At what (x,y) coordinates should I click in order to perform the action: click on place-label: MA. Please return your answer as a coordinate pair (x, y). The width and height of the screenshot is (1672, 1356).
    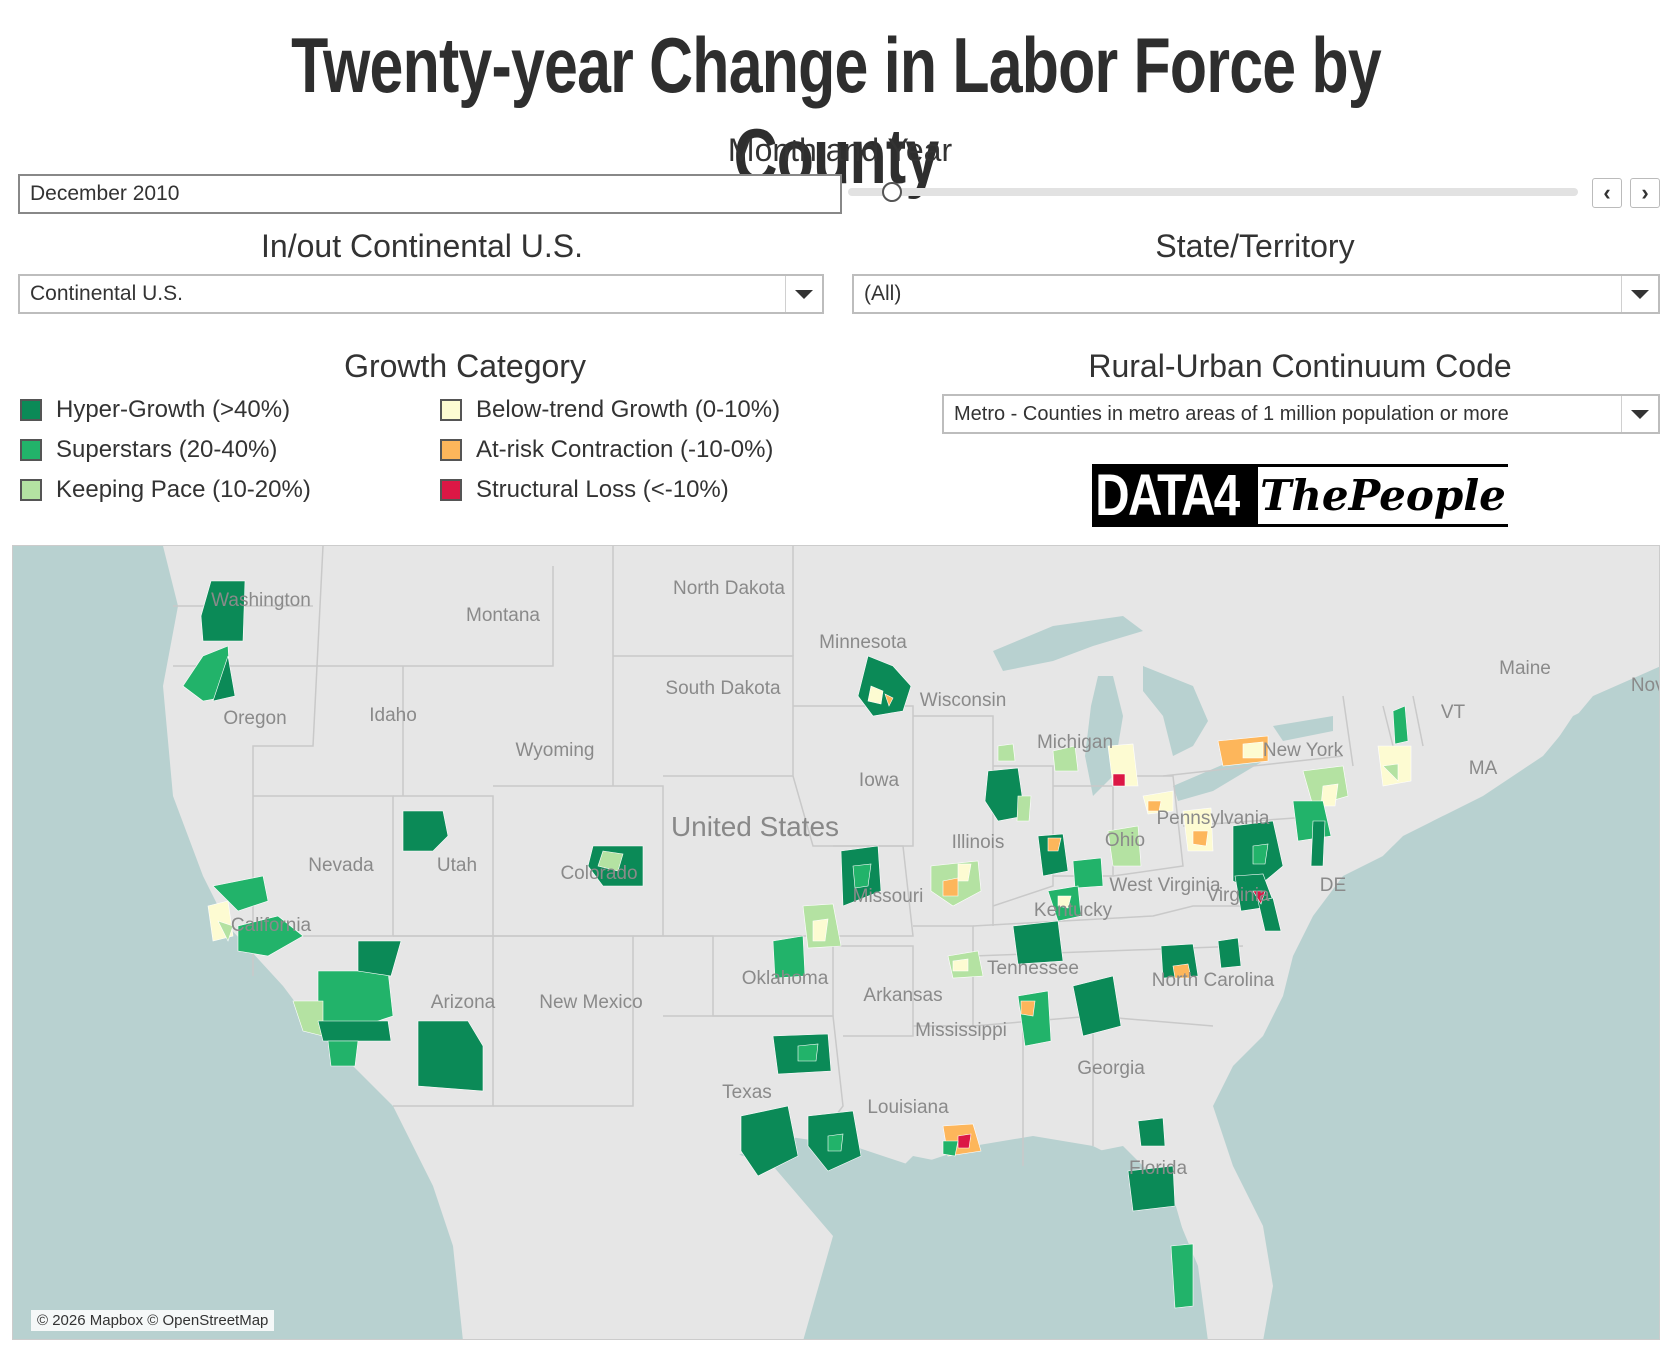
    Looking at the image, I should click on (1483, 768).